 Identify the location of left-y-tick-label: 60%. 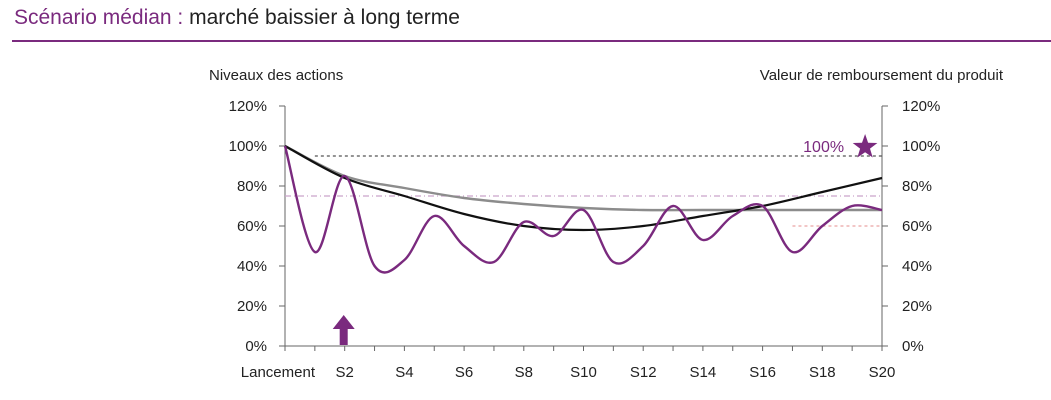
(252, 226).